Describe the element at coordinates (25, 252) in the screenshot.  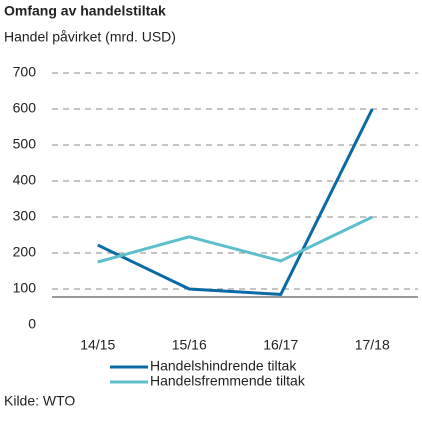
I see `y-tick-label: 200` at that location.